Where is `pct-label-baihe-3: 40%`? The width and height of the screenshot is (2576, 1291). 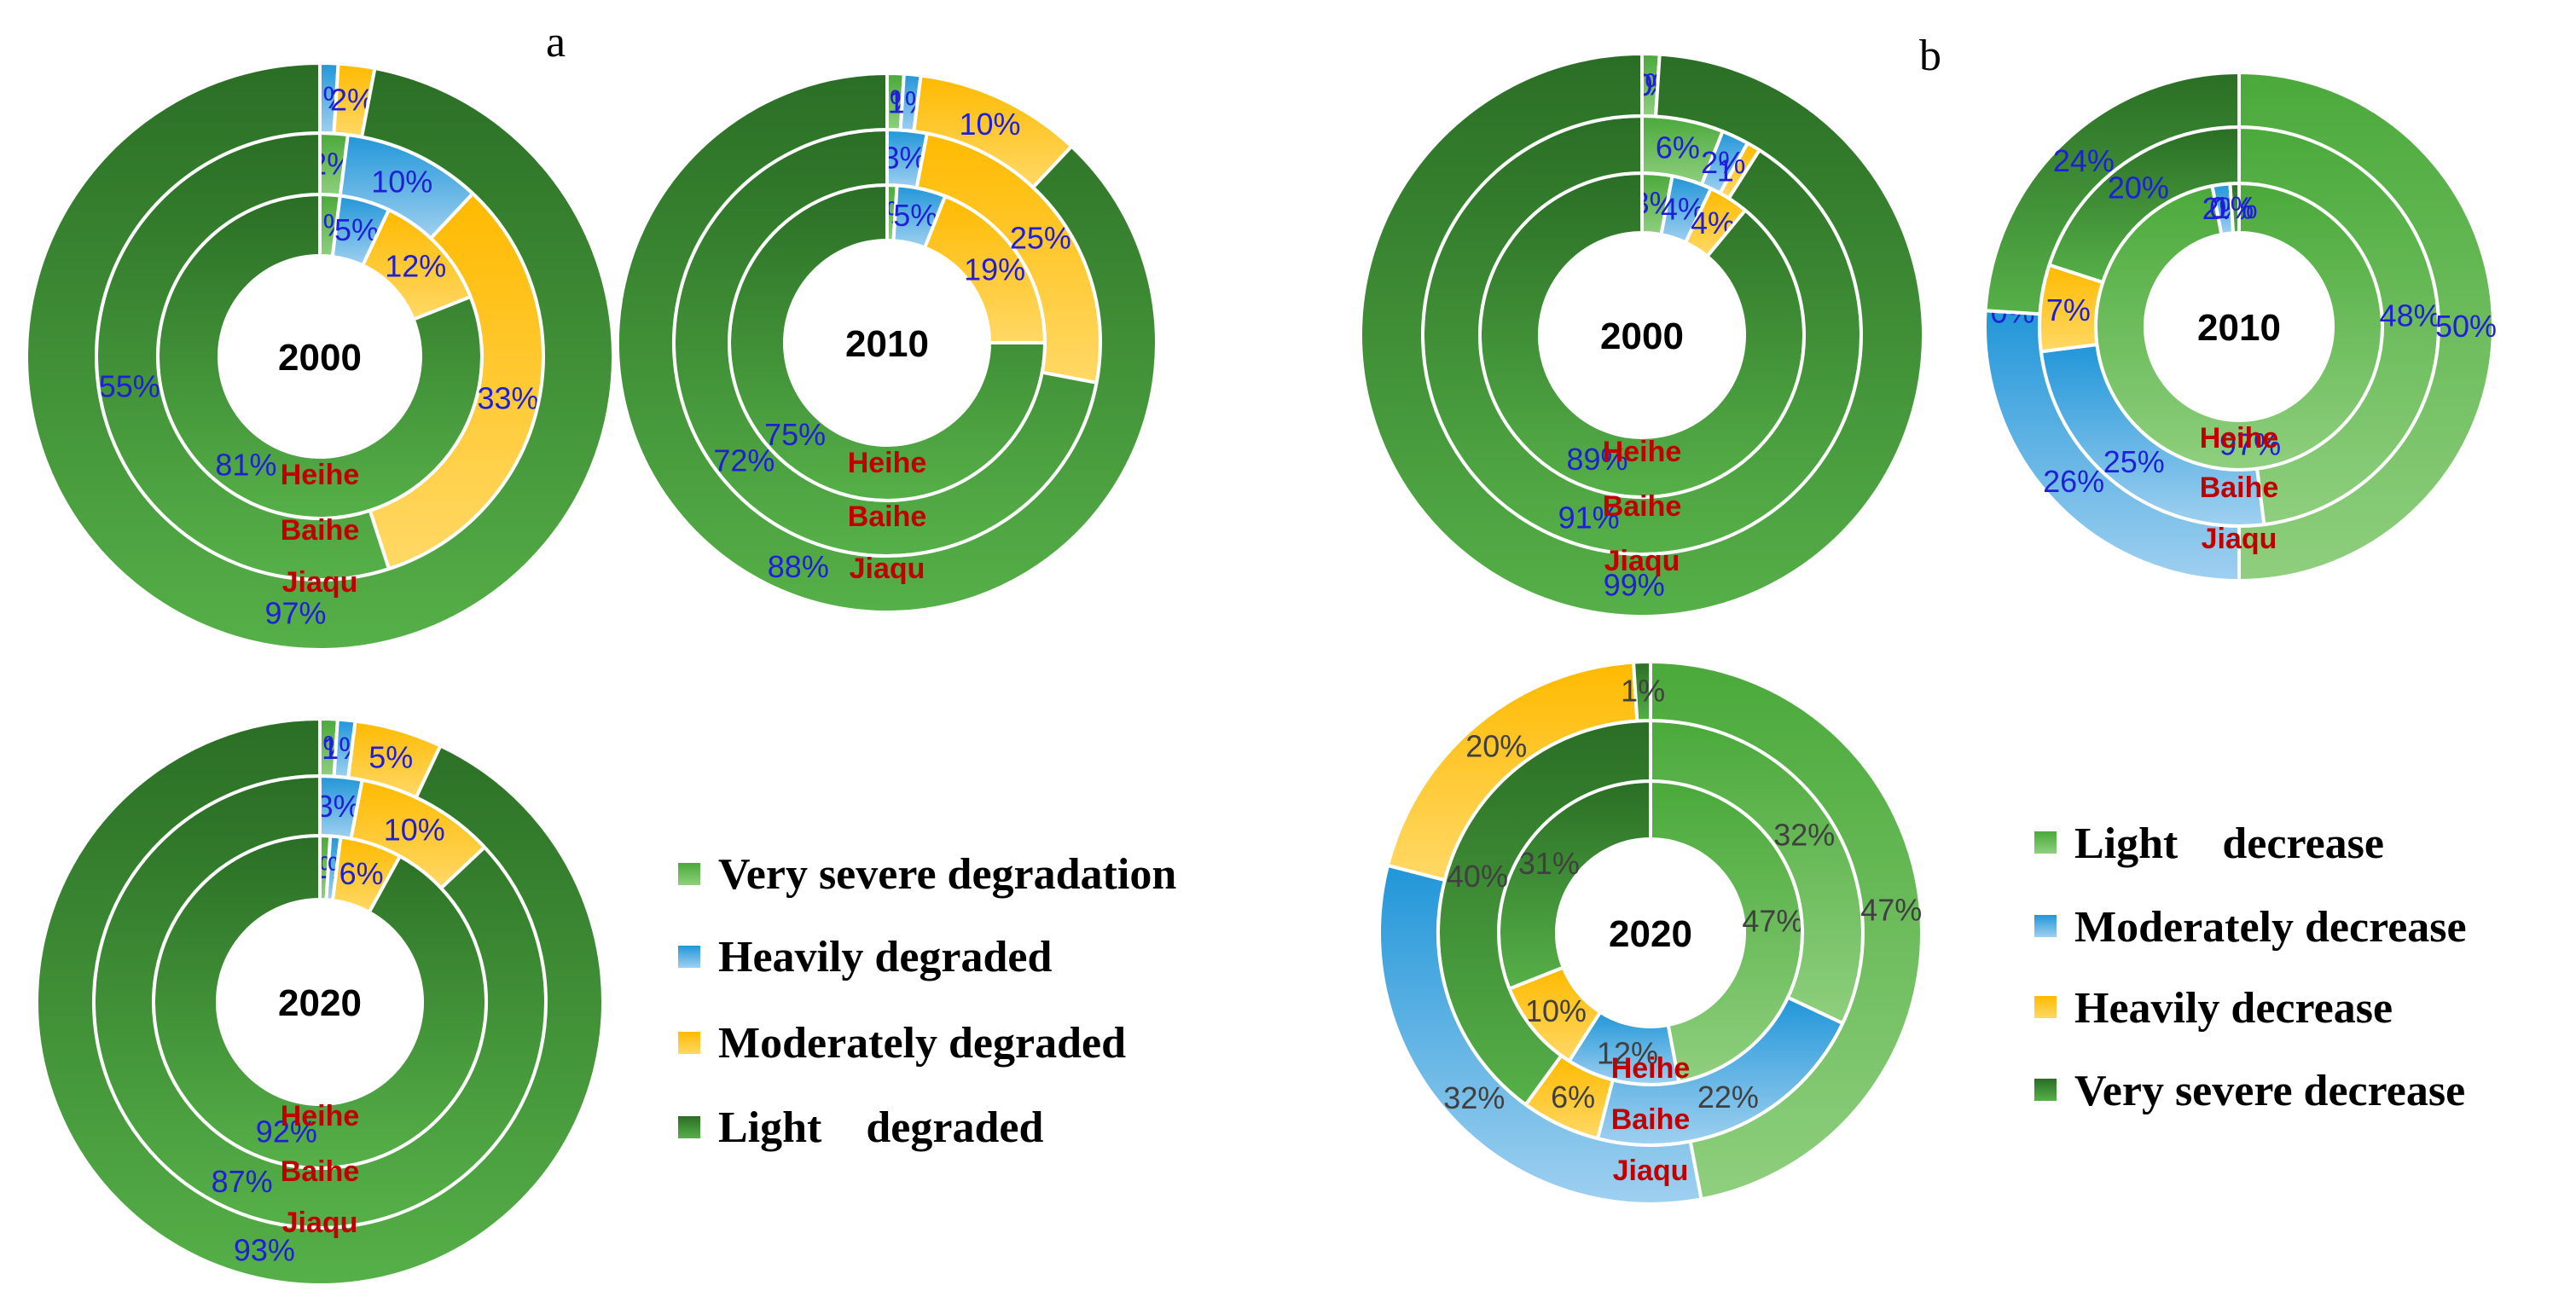 pct-label-baihe-3: 40% is located at coordinates (1477, 876).